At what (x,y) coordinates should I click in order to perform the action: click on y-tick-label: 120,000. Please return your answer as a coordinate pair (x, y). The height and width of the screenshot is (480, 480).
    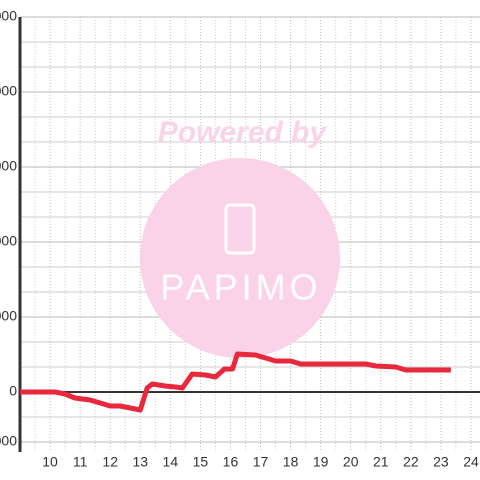
    Looking at the image, I should click on (8, 91).